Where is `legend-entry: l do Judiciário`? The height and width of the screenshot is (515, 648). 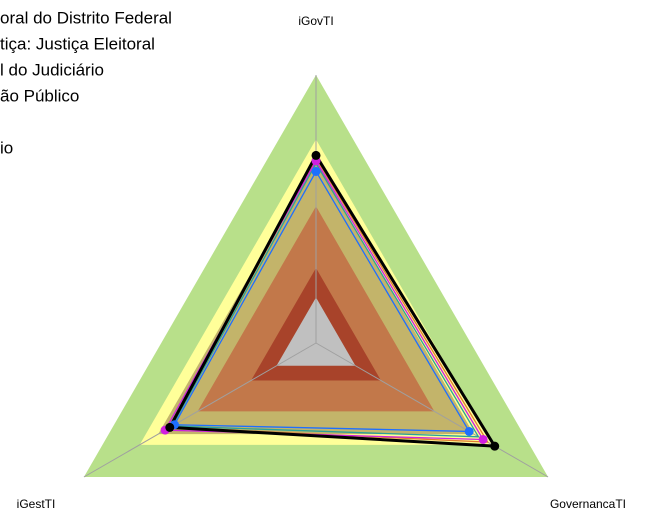 legend-entry: l do Judiciário is located at coordinates (52, 69).